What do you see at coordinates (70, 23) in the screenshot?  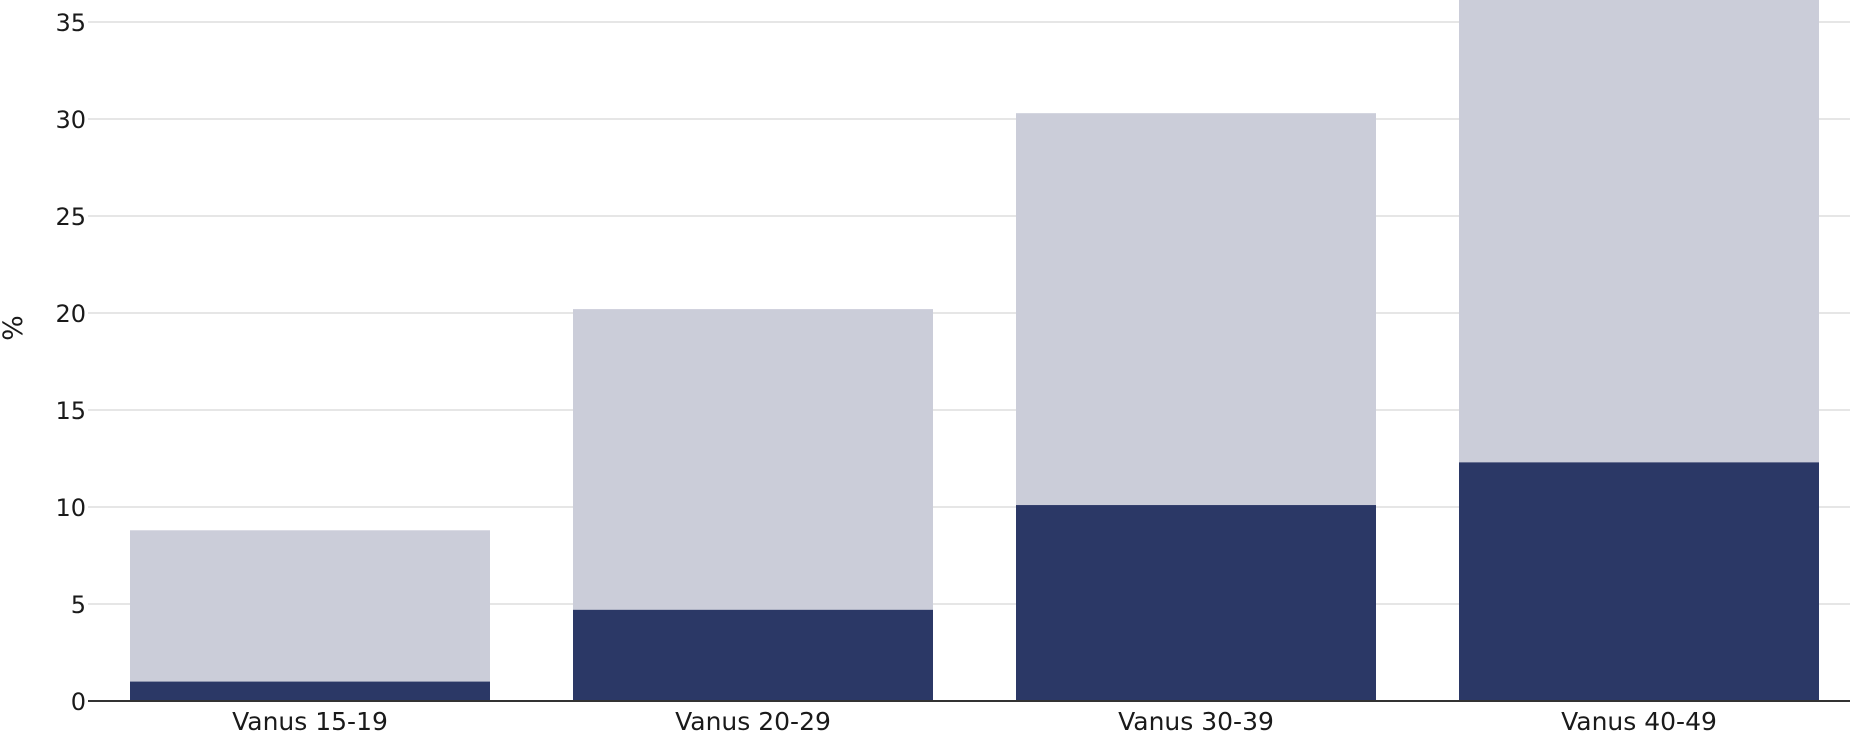 I see `y-tick-label-35: 35` at bounding box center [70, 23].